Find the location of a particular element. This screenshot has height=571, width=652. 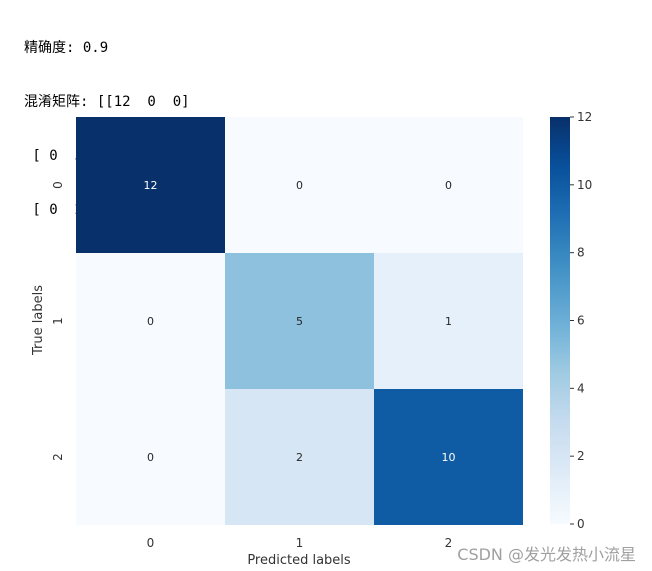

x-tick-label: 1 is located at coordinates (300, 543).